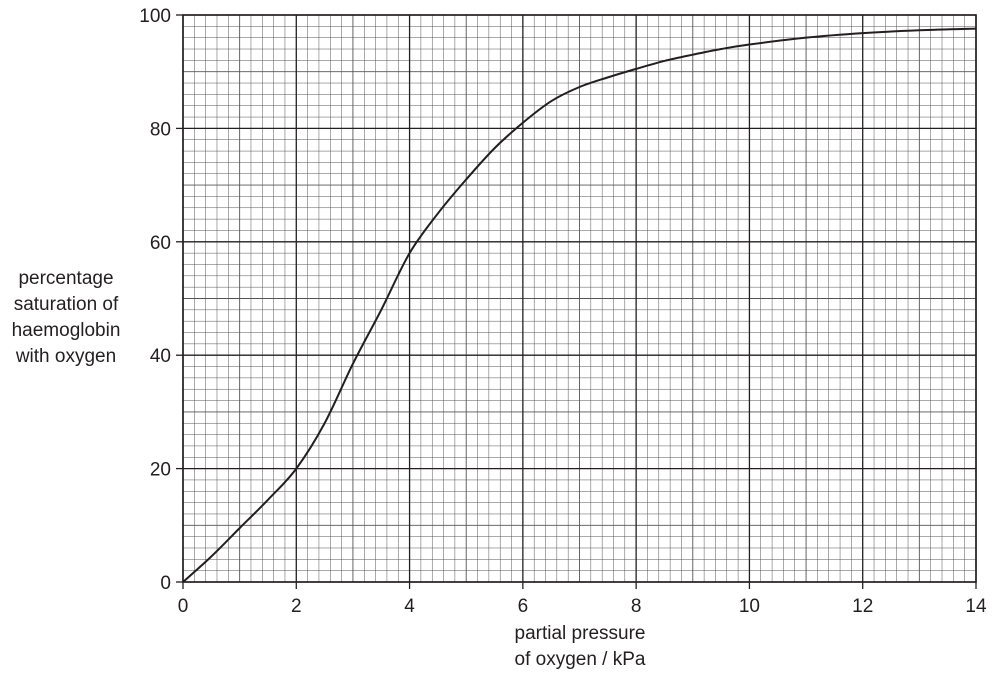 The image size is (1001, 691). What do you see at coordinates (296, 606) in the screenshot?
I see `x-tick-label: 2` at bounding box center [296, 606].